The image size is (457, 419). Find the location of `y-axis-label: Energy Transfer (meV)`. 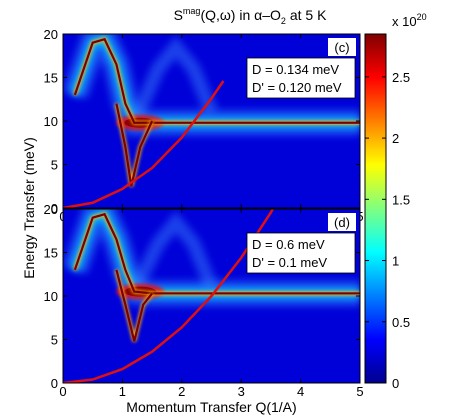

y-axis-label: Energy Transfer (meV) is located at coordinates (29, 208).